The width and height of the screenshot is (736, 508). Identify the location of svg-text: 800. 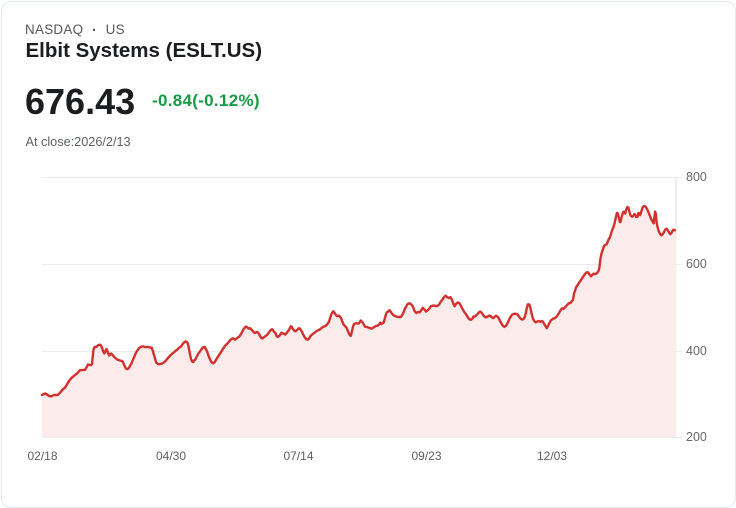
(696, 177).